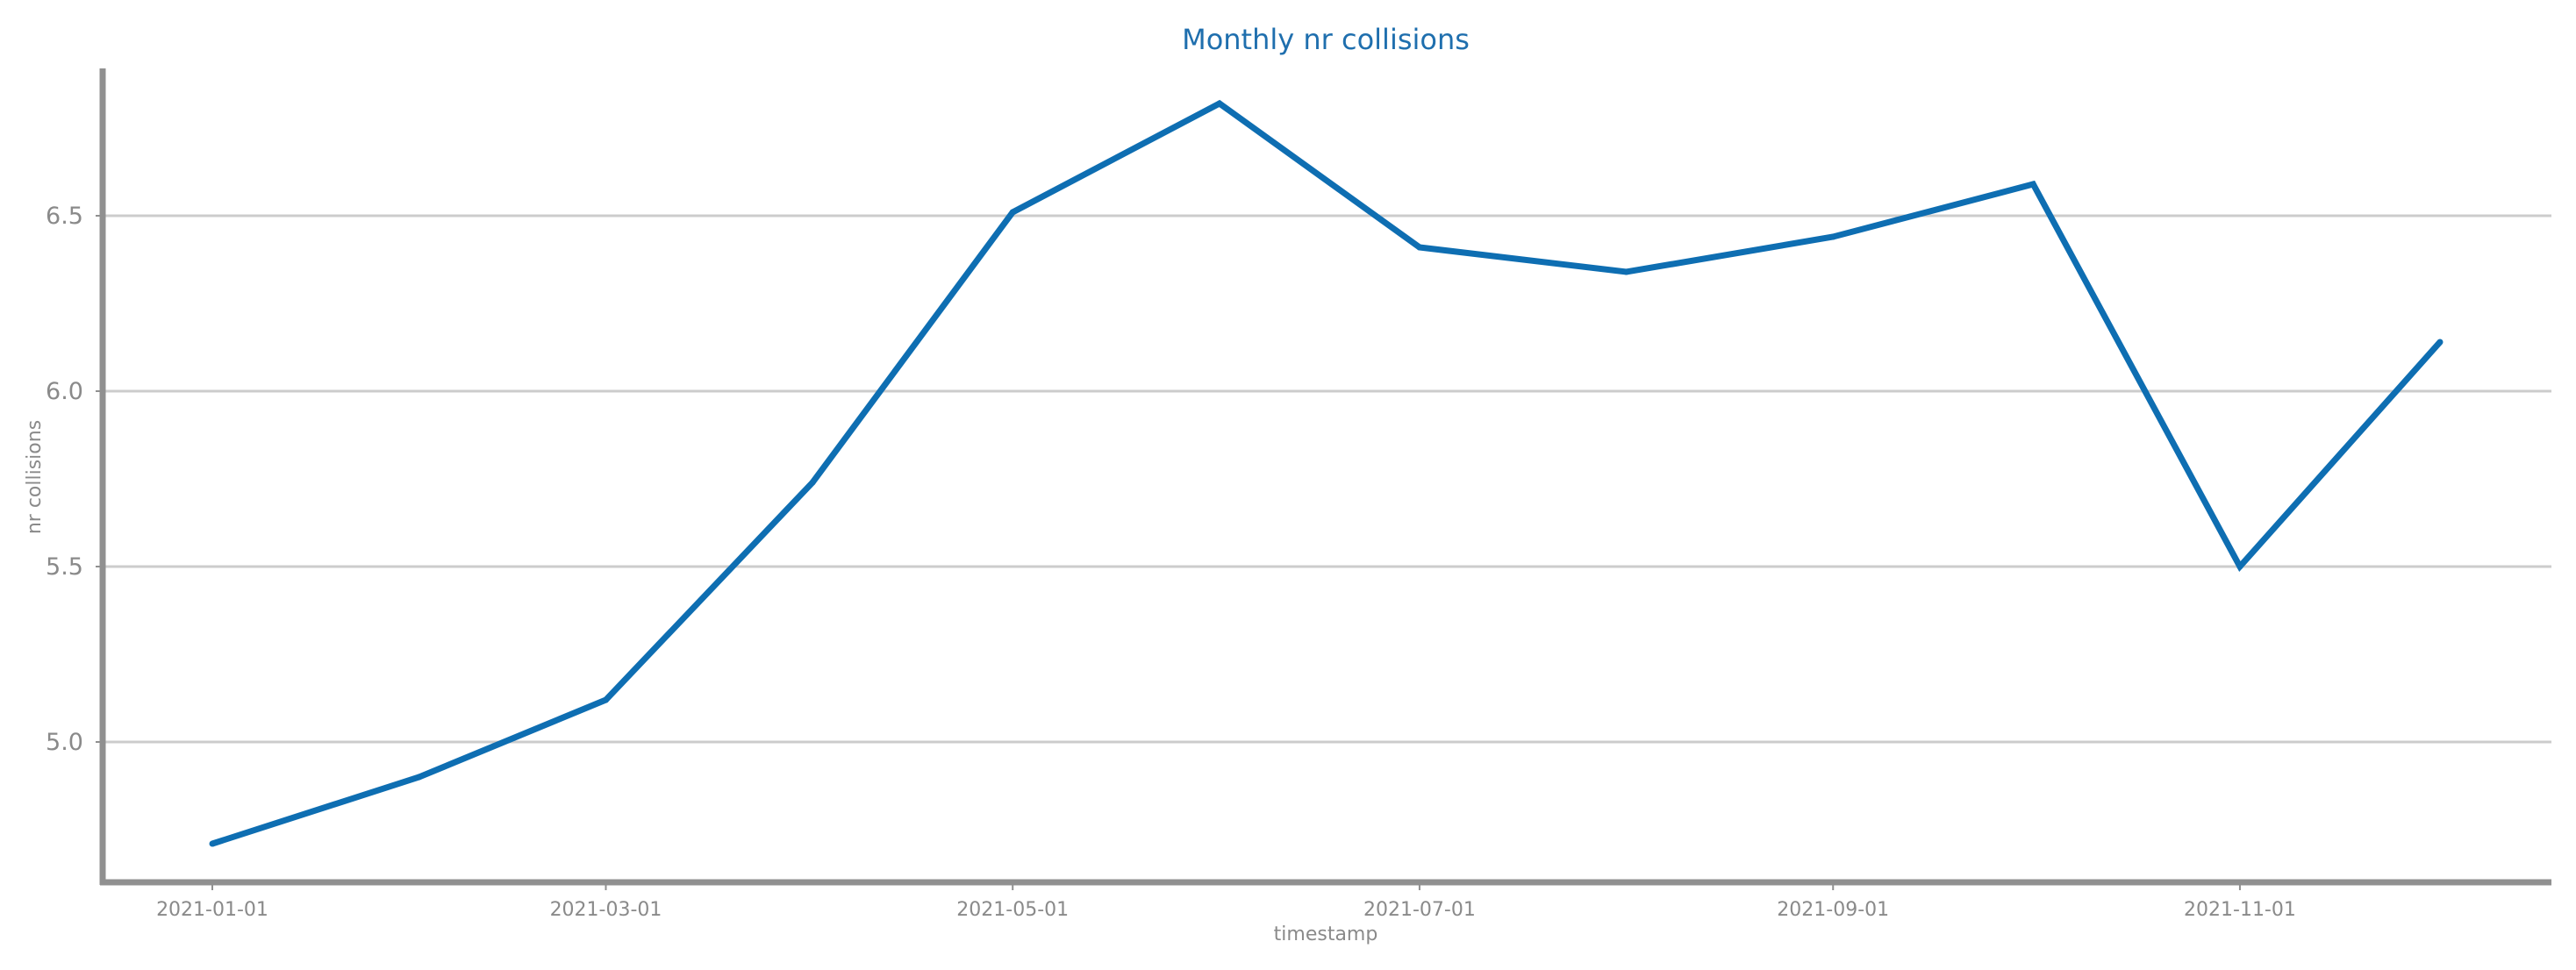  What do you see at coordinates (1419, 910) in the screenshot?
I see `x-tick-label-3: 2021-07-01` at bounding box center [1419, 910].